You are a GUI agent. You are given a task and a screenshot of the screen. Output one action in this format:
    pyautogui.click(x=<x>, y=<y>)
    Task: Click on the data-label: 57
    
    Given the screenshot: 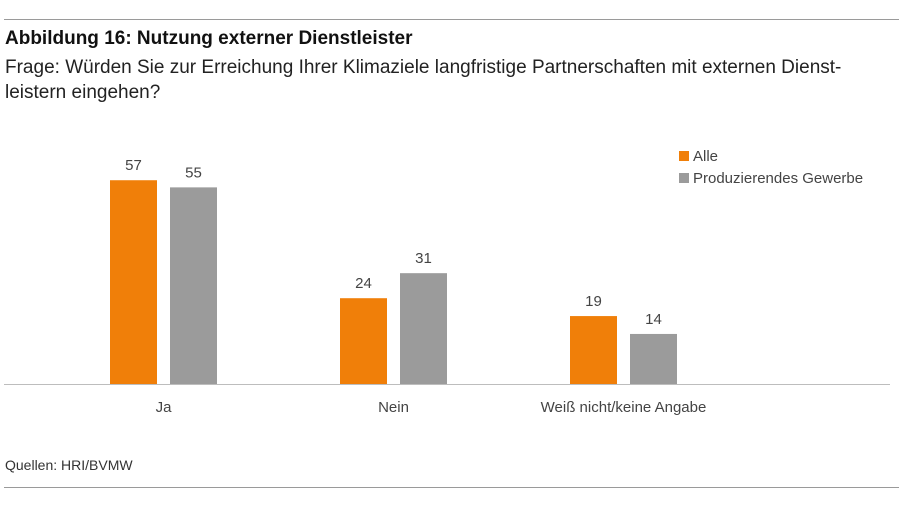 What is the action you would take?
    pyautogui.click(x=133, y=165)
    